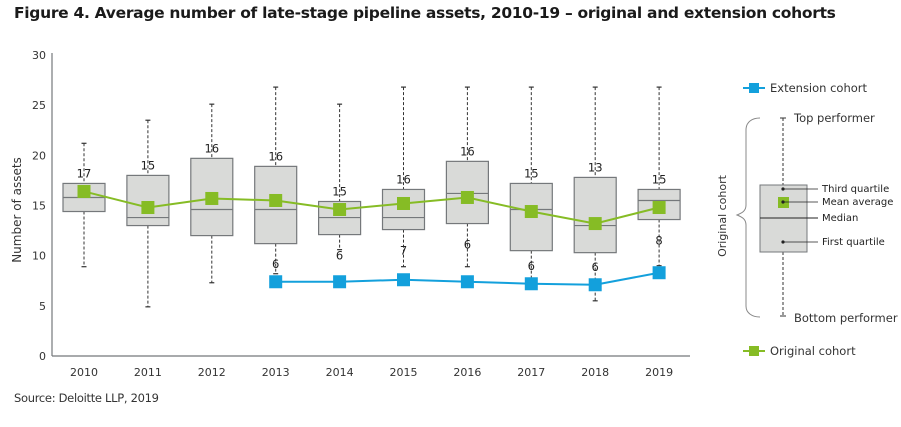 This screenshot has height=427, width=901. I want to click on source-note: Source: Deloitte LLP, 2019, so click(86, 398).